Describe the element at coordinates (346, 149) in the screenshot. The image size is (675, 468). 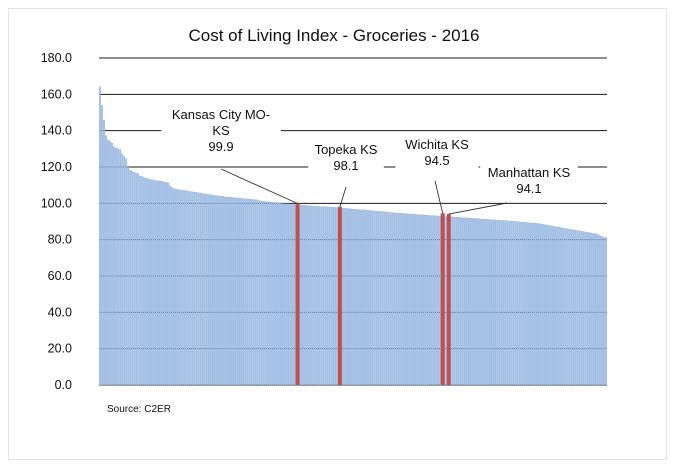
I see `annotation-label: Topeka KS` at that location.